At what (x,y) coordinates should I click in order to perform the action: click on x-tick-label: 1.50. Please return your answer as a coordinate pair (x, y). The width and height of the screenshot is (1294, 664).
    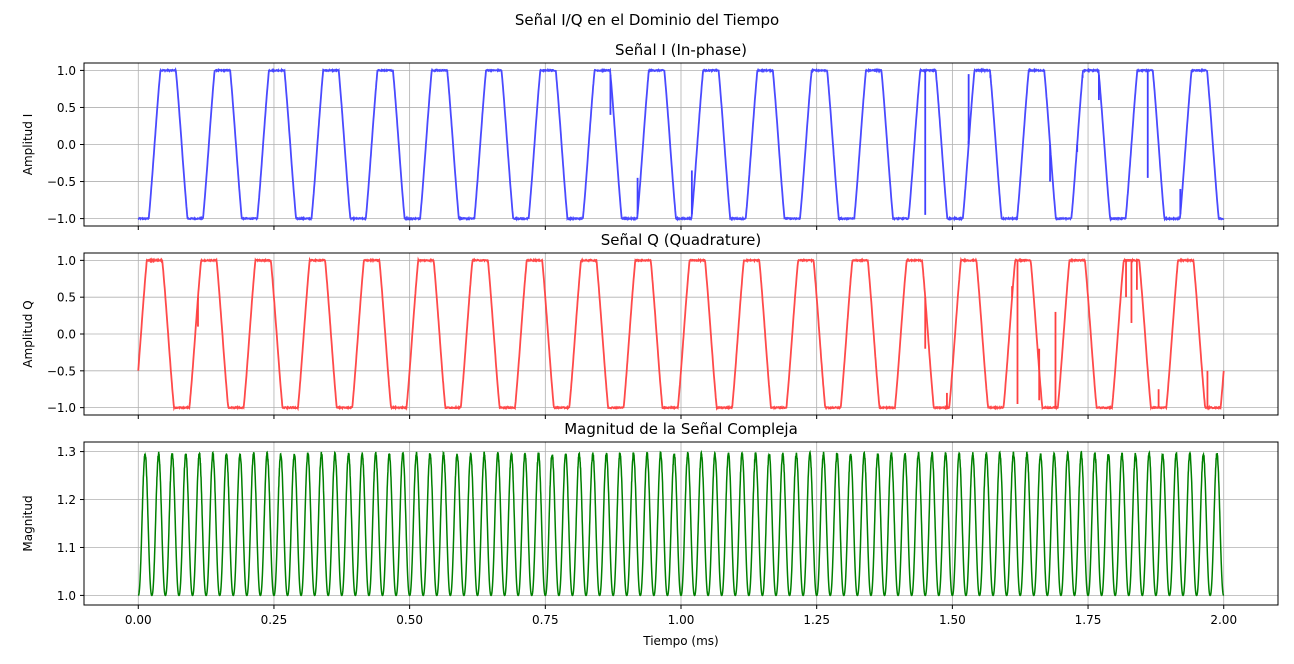
    Looking at the image, I should click on (952, 620).